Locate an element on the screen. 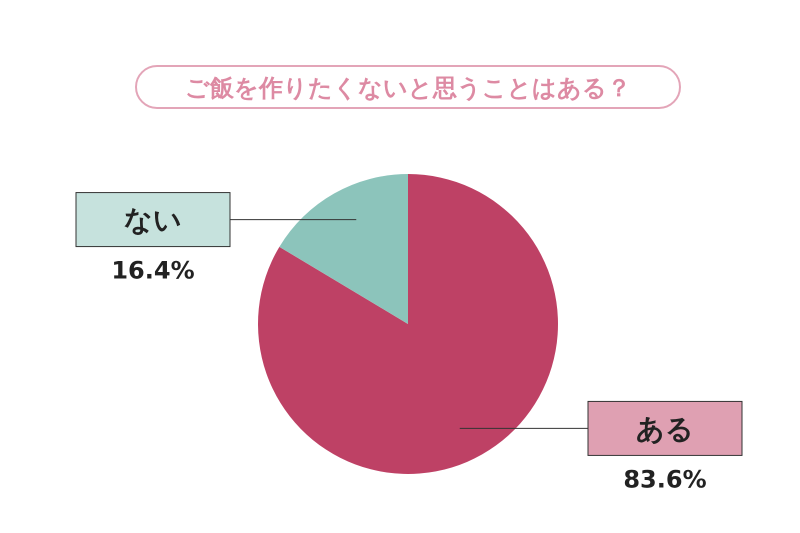  data-label: 83.6% is located at coordinates (665, 479).